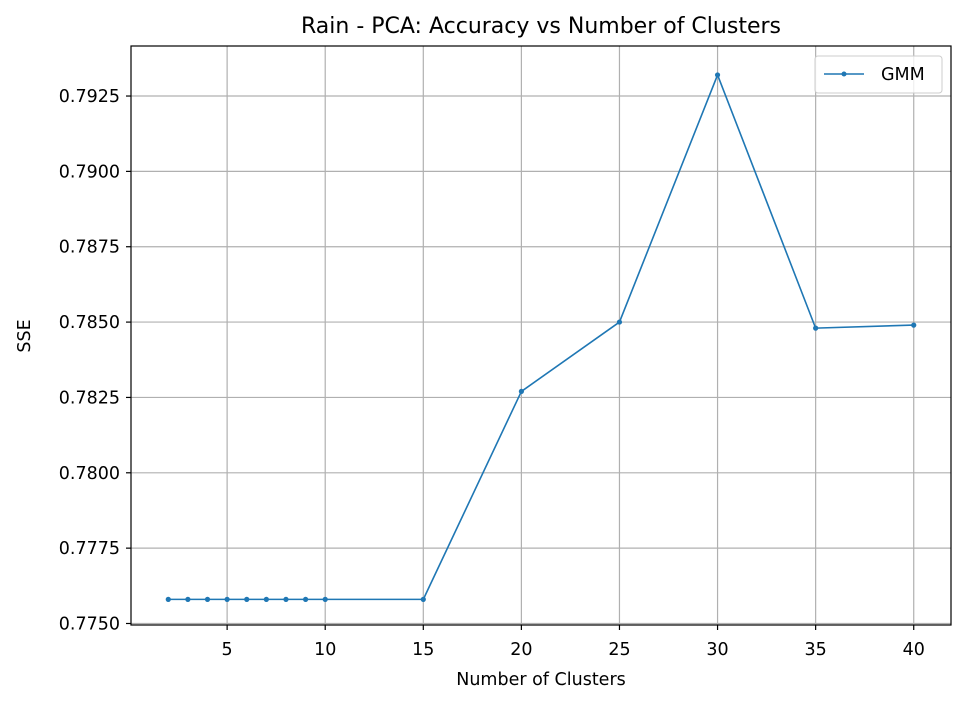  What do you see at coordinates (89, 323) in the screenshot?
I see `y-tick-label: 0.7850` at bounding box center [89, 323].